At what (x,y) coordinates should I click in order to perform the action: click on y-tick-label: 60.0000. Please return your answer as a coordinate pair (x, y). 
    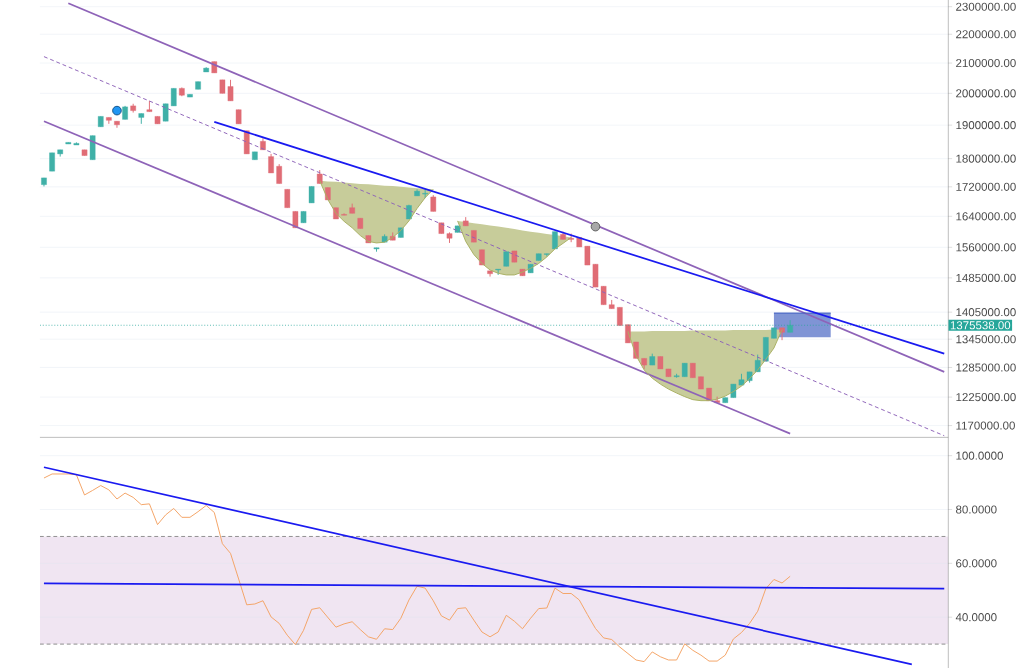
    Looking at the image, I should click on (976, 563).